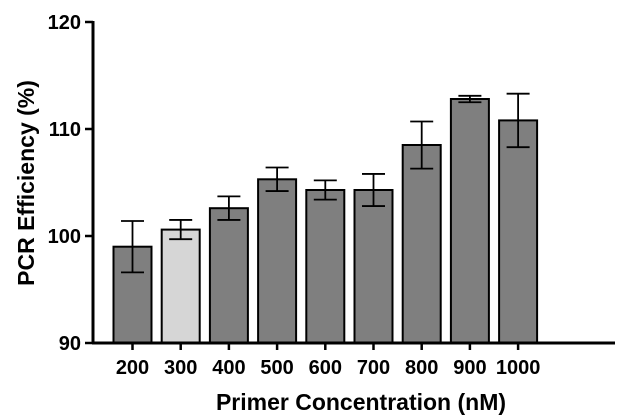  I want to click on x-tick-label-700: 700, so click(373, 368).